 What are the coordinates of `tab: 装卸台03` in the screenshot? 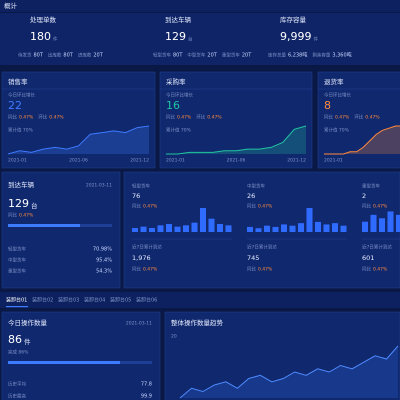 It's located at (68, 300).